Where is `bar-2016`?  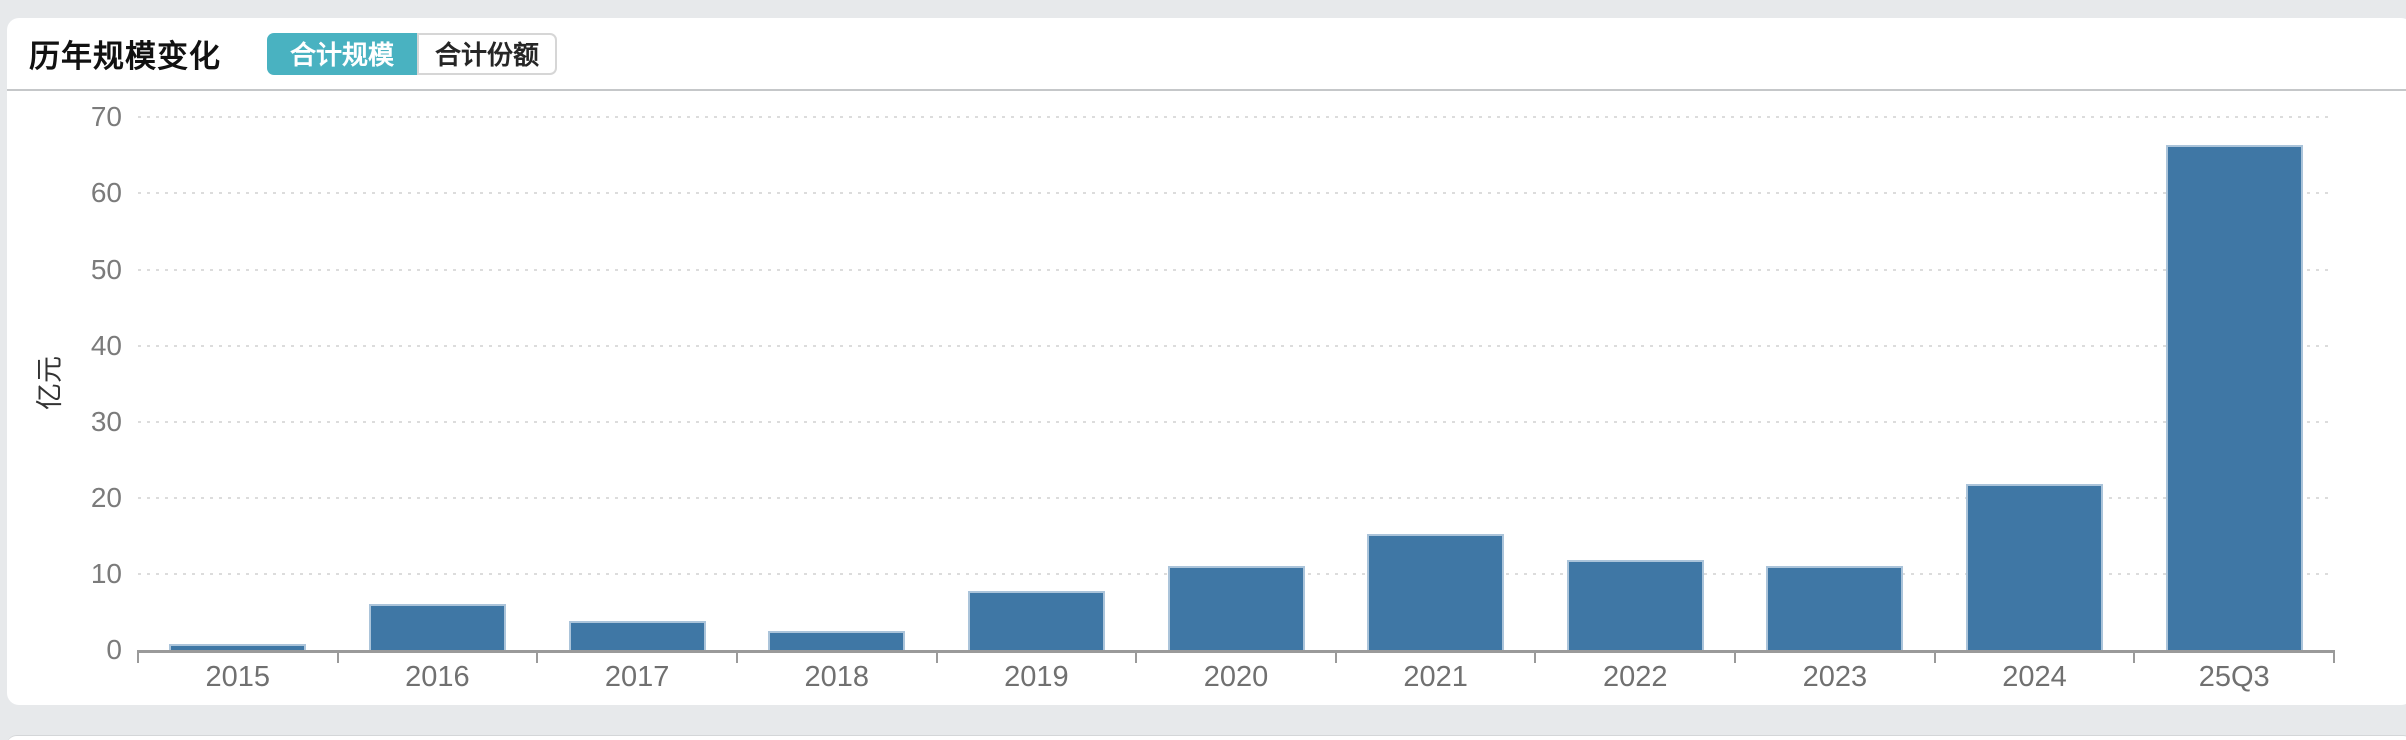 bar-2016 is located at coordinates (437, 626).